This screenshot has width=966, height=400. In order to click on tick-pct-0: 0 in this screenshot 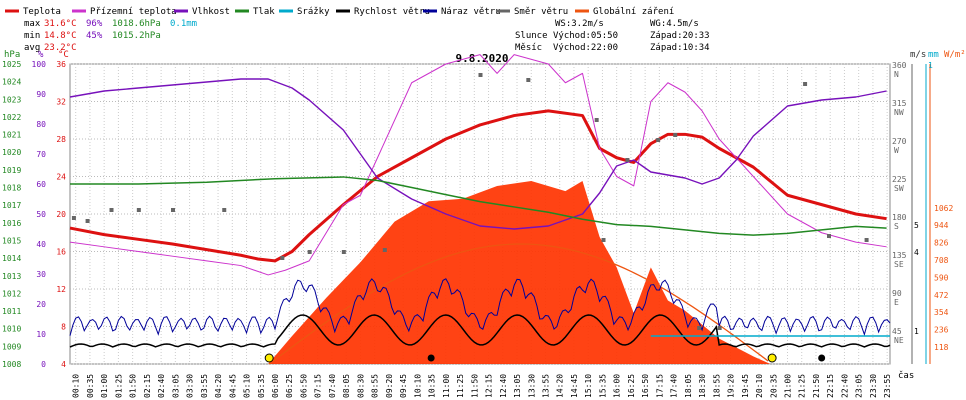, I will do `click(43, 364)`.